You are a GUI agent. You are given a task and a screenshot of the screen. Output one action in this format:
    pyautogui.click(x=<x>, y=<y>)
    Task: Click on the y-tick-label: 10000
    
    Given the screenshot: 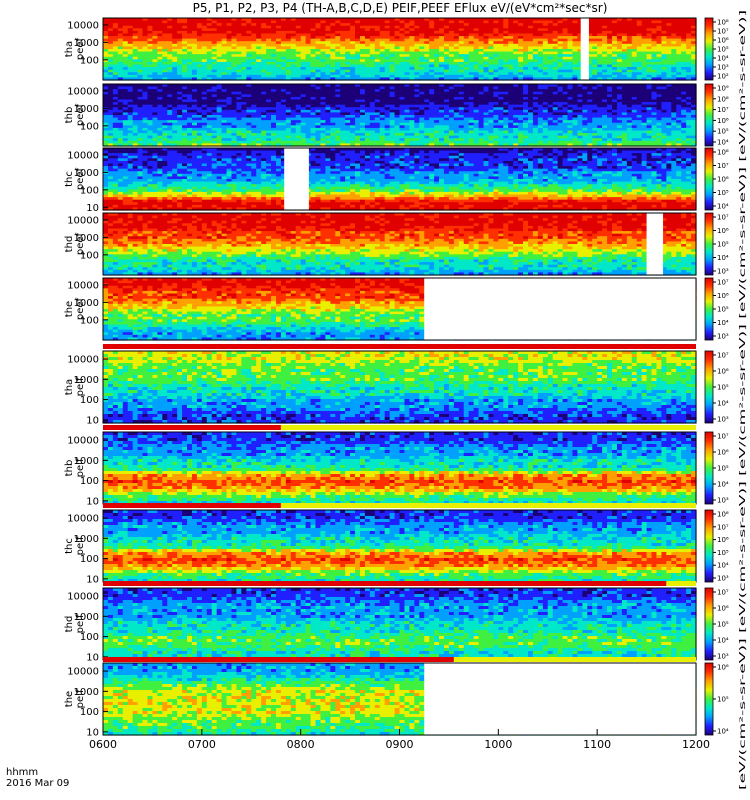 What is the action you would take?
    pyautogui.click(x=83, y=25)
    